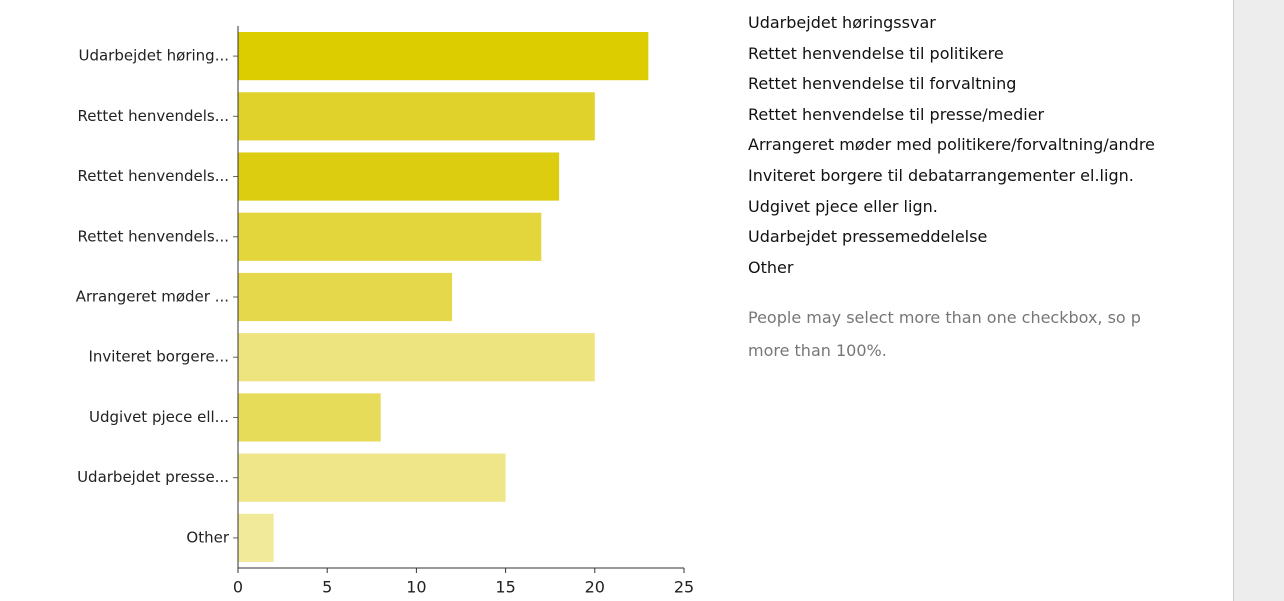  Describe the element at coordinates (327, 587) in the screenshot. I see `x-tick-label: 5` at that location.